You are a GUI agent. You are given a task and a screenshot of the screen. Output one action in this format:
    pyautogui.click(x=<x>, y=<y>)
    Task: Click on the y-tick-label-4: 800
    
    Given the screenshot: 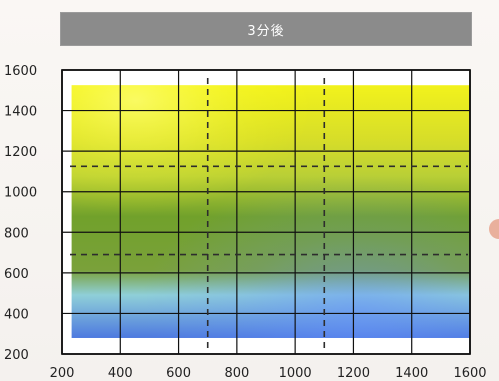 What is the action you would take?
    pyautogui.click(x=16, y=233)
    